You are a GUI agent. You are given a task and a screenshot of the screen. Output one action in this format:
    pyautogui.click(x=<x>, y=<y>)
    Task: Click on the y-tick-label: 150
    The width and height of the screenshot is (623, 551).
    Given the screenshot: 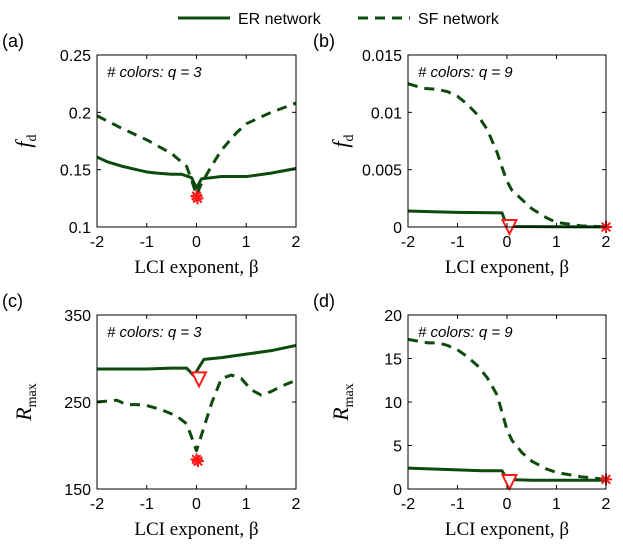 What is the action you would take?
    pyautogui.click(x=77, y=490)
    